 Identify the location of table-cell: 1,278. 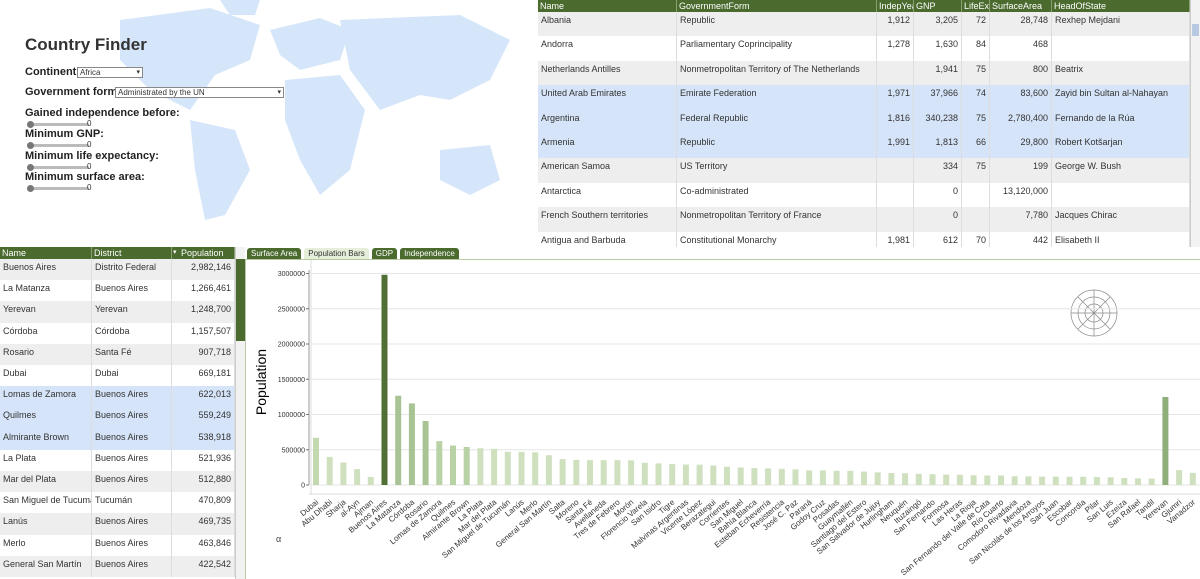
(895, 48).